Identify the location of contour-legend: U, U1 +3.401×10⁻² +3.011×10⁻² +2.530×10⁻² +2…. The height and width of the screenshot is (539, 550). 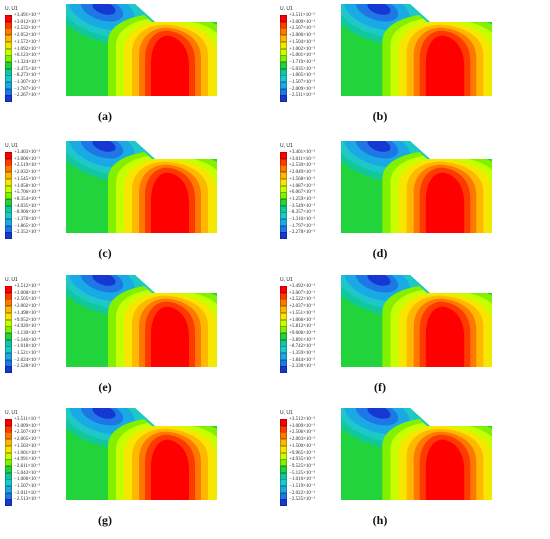
(310, 191).